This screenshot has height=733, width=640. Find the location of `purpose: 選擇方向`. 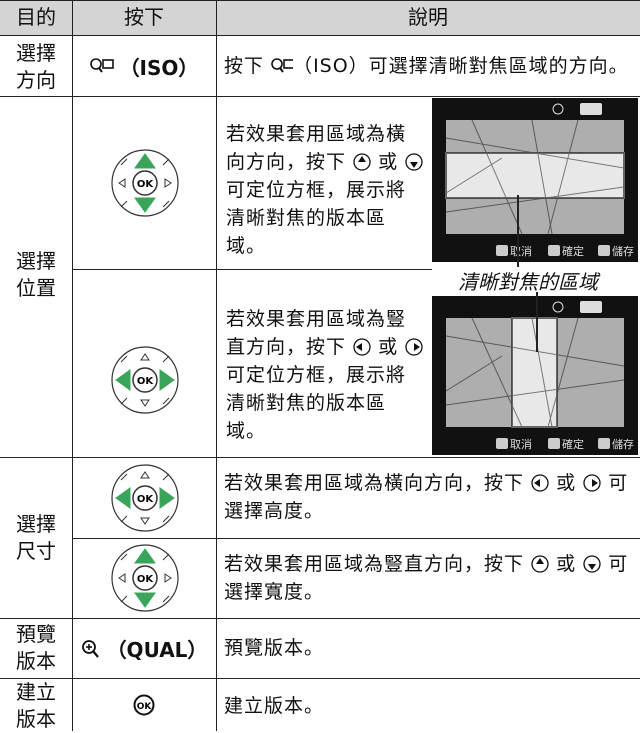

purpose: 選擇方向 is located at coordinates (36, 66).